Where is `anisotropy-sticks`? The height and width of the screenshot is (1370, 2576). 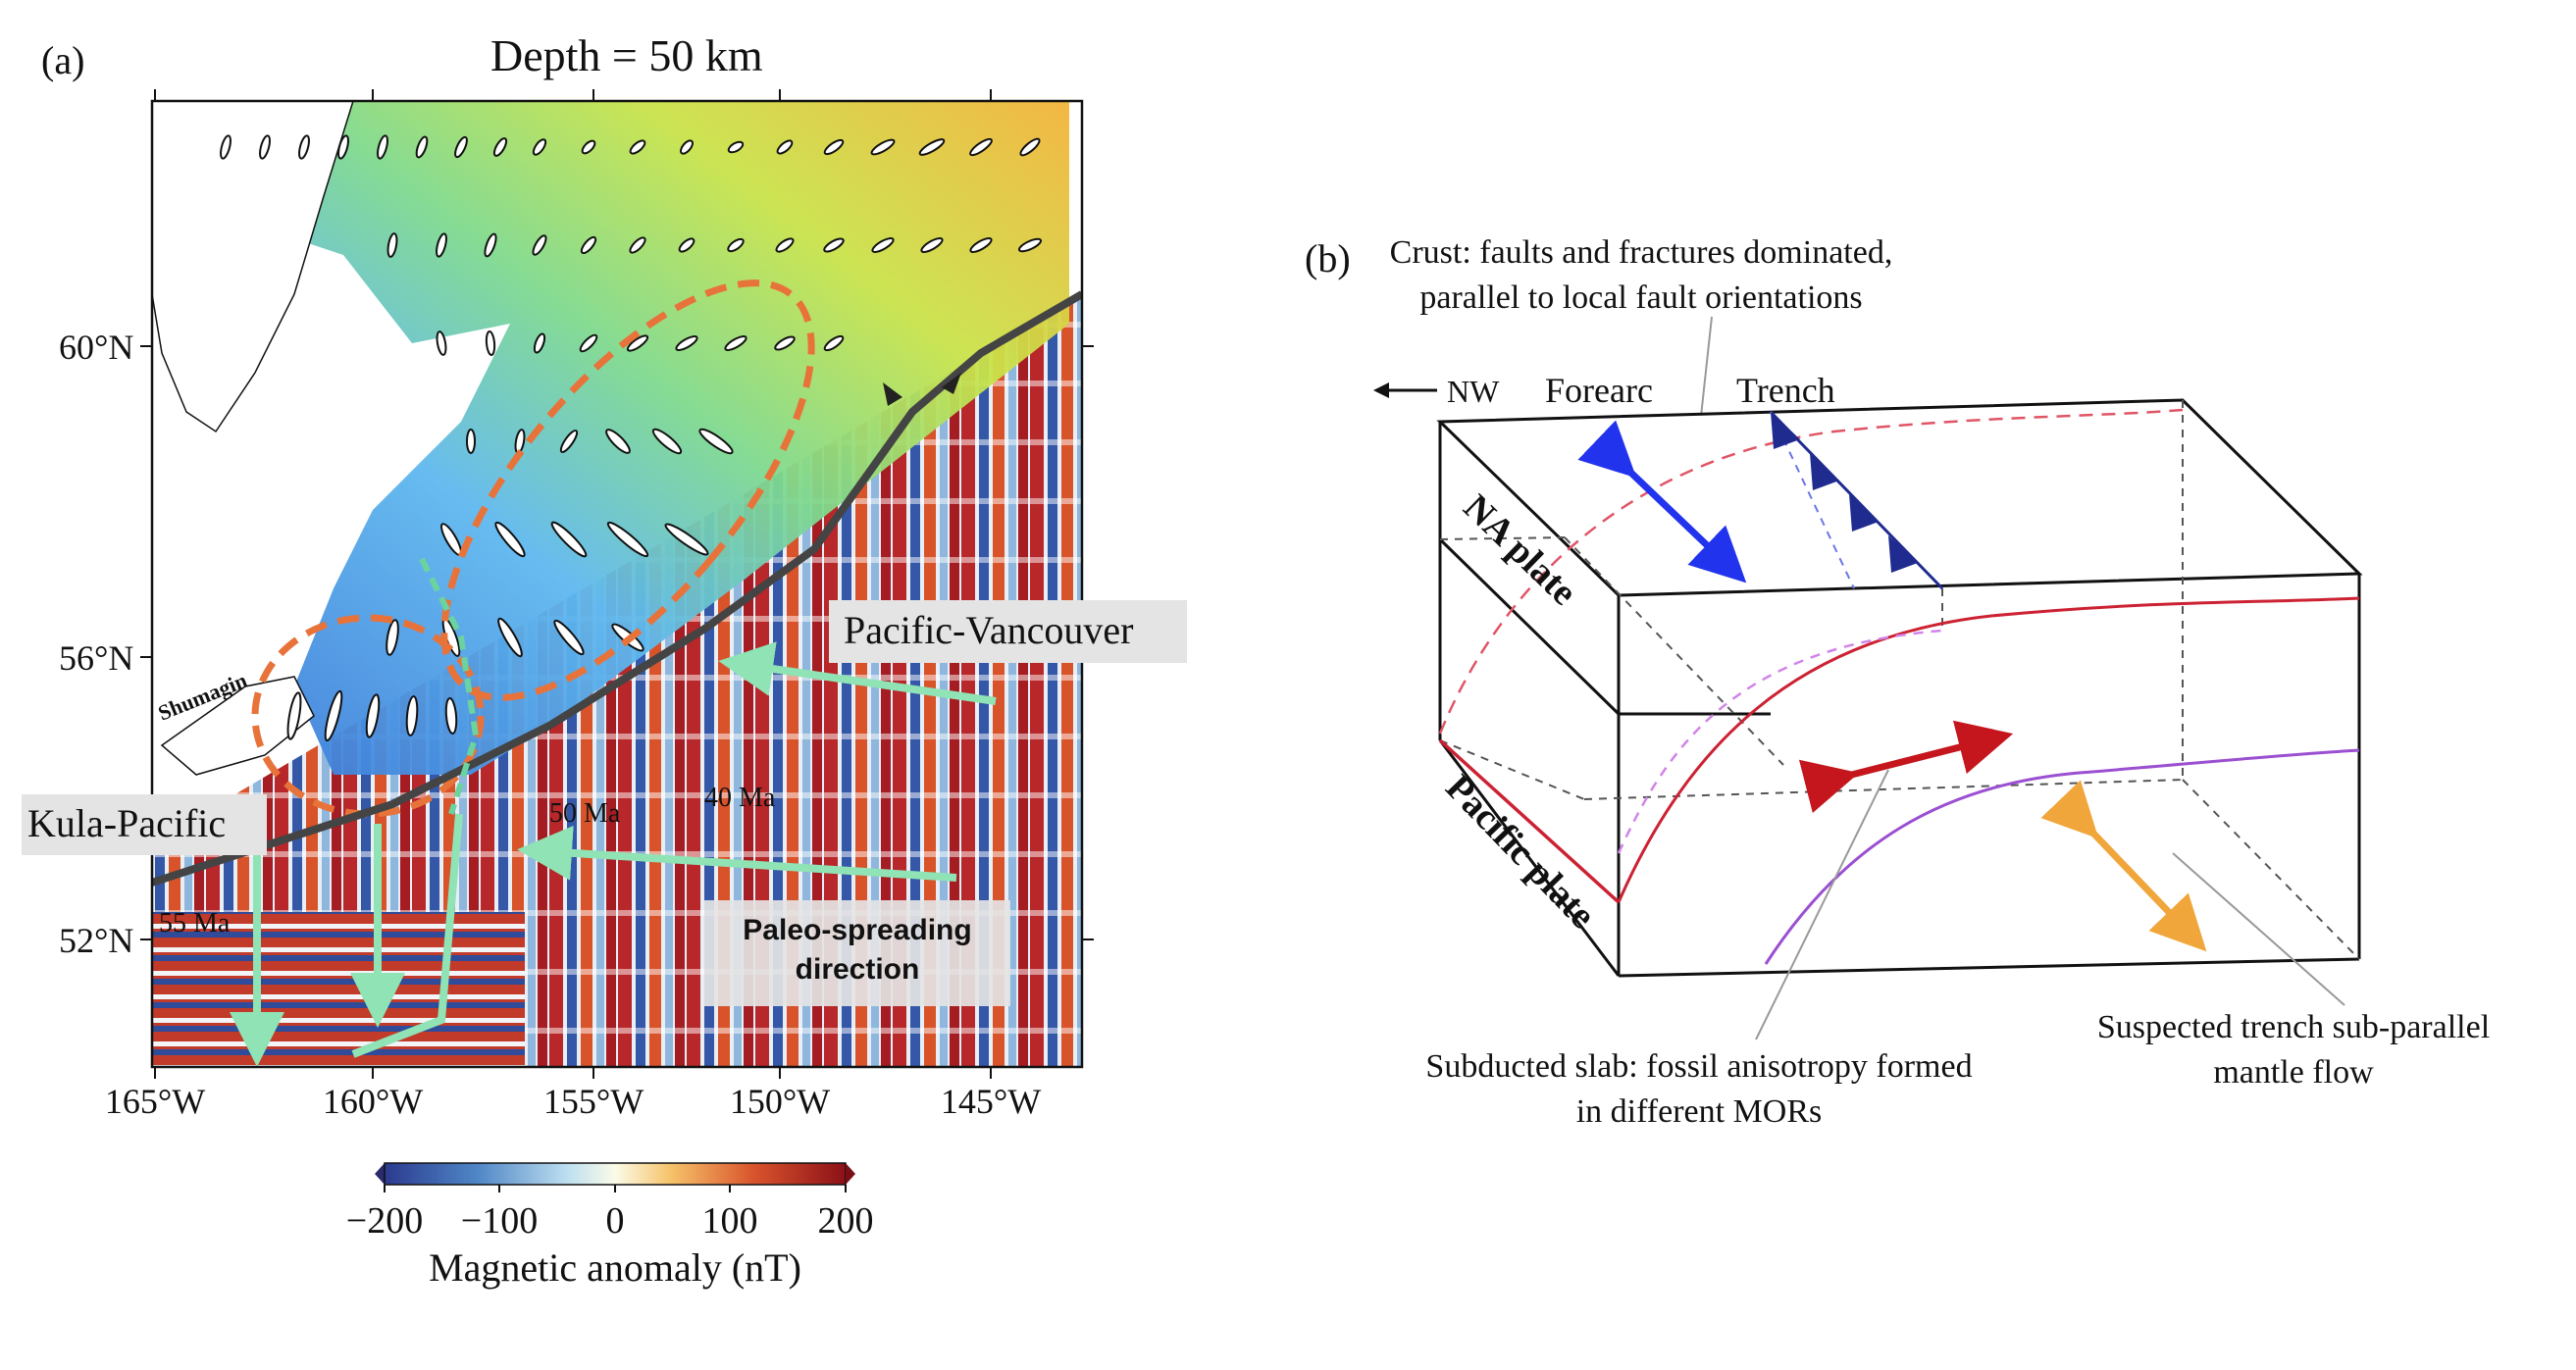
anisotropy-sticks is located at coordinates (631, 438).